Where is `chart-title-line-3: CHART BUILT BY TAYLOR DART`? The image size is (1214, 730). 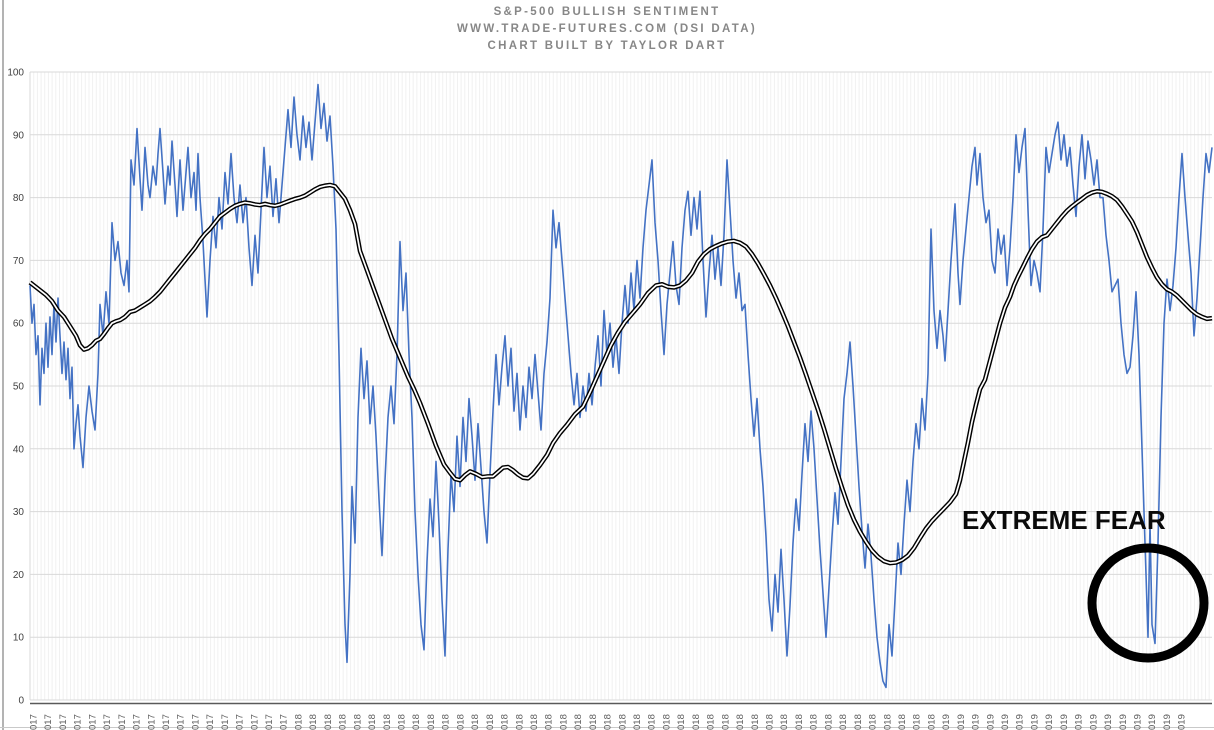 chart-title-line-3: CHART BUILT BY TAYLOR DART is located at coordinates (607, 46).